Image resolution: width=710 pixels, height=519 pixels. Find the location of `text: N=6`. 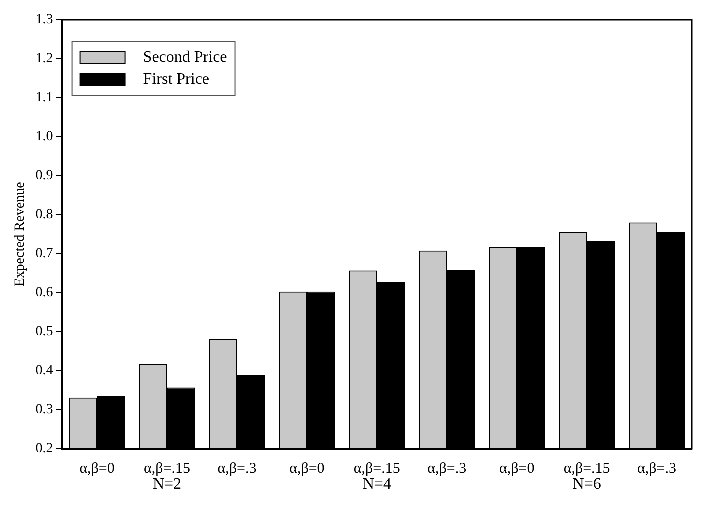

text: N=6 is located at coordinates (587, 484).